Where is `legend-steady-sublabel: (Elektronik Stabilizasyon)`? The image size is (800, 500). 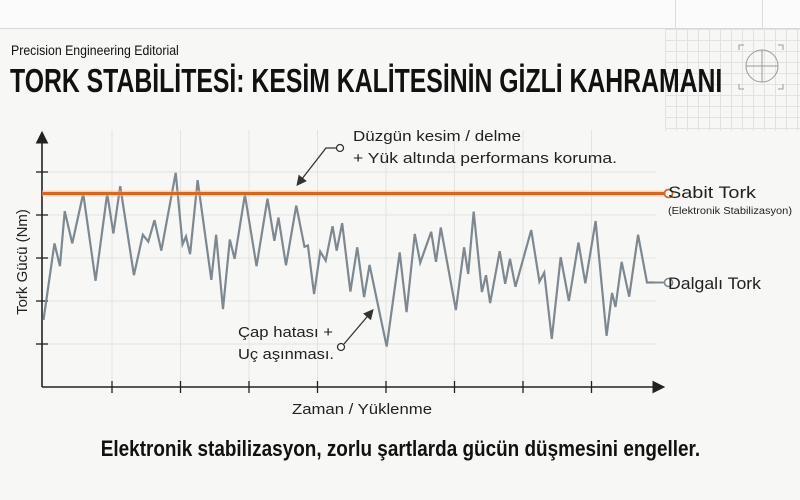
legend-steady-sublabel: (Elektronik Stabilizasyon) is located at coordinates (730, 211).